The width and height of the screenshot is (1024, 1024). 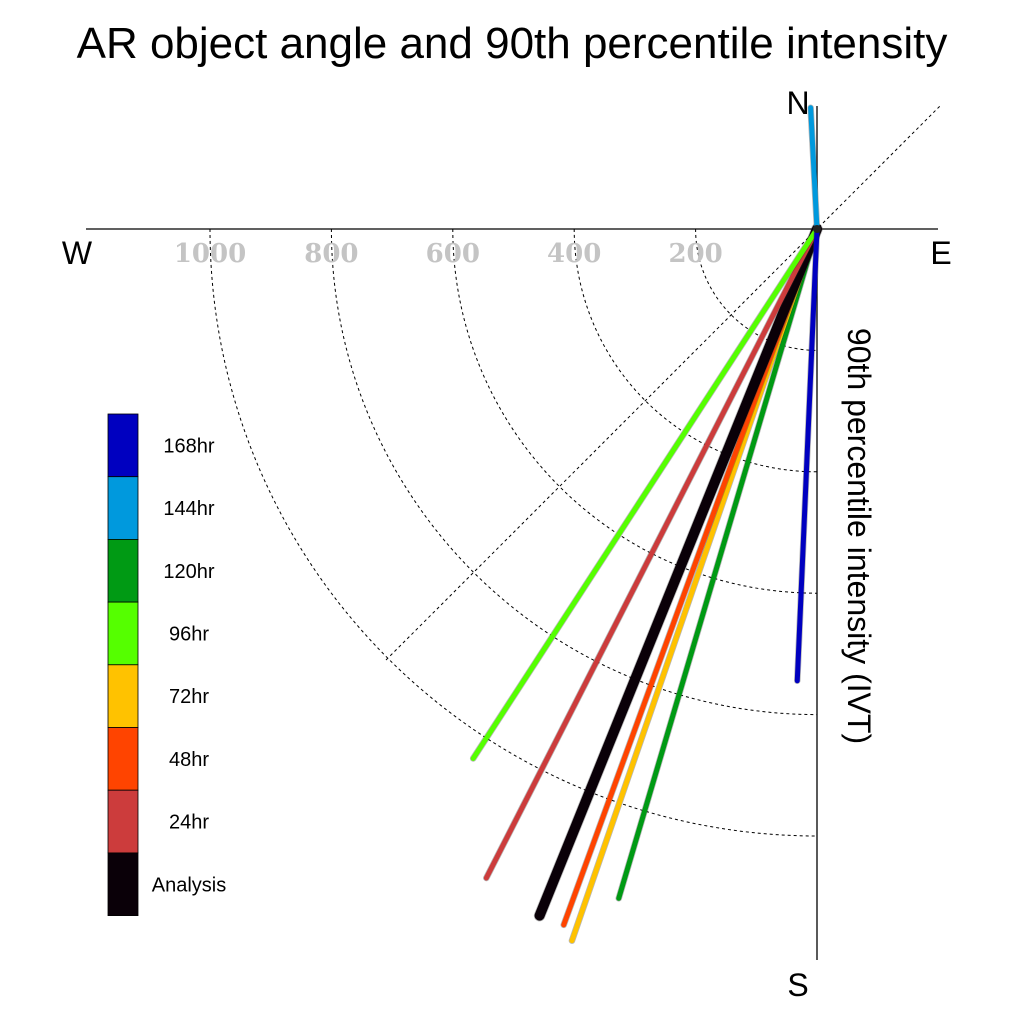 I want to click on radial-axis-label: 90th percentile intensity (IVT), so click(x=859, y=536).